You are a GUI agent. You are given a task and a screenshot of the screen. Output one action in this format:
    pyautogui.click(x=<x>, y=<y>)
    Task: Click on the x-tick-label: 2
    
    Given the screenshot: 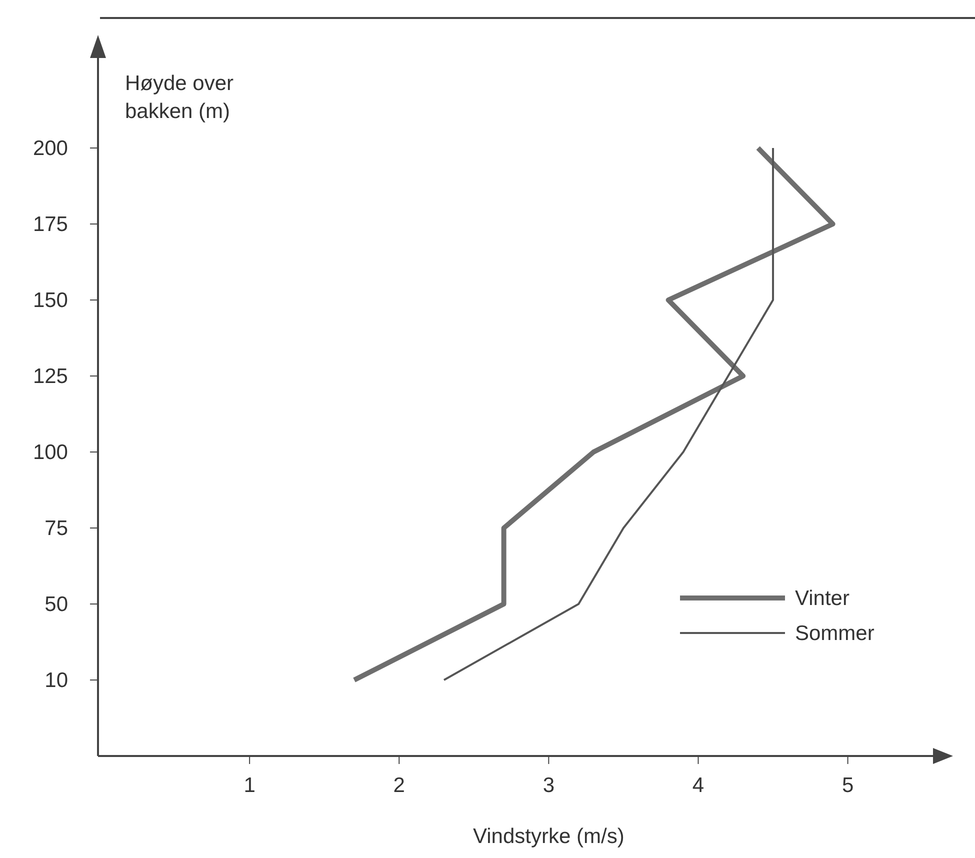 What is the action you would take?
    pyautogui.click(x=399, y=785)
    